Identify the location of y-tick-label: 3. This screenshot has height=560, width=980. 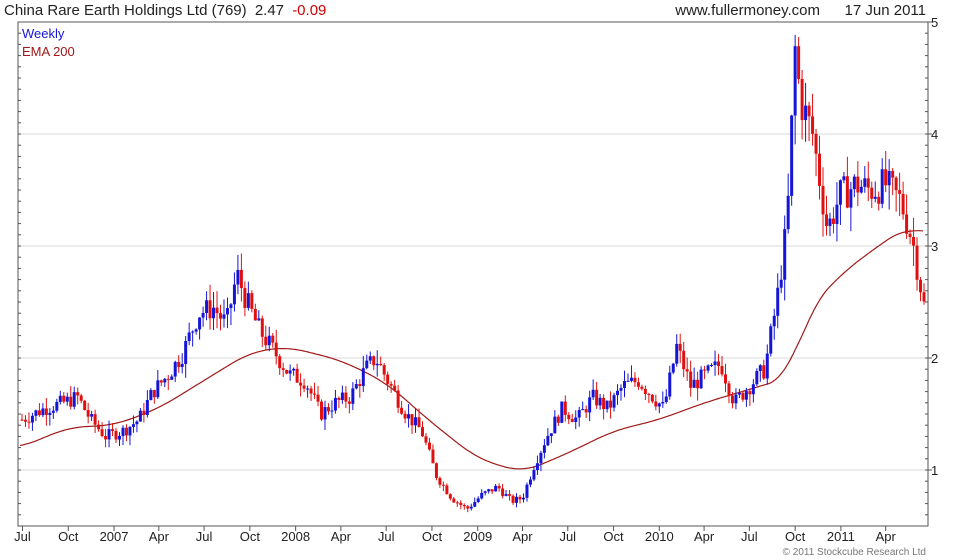
(934, 246).